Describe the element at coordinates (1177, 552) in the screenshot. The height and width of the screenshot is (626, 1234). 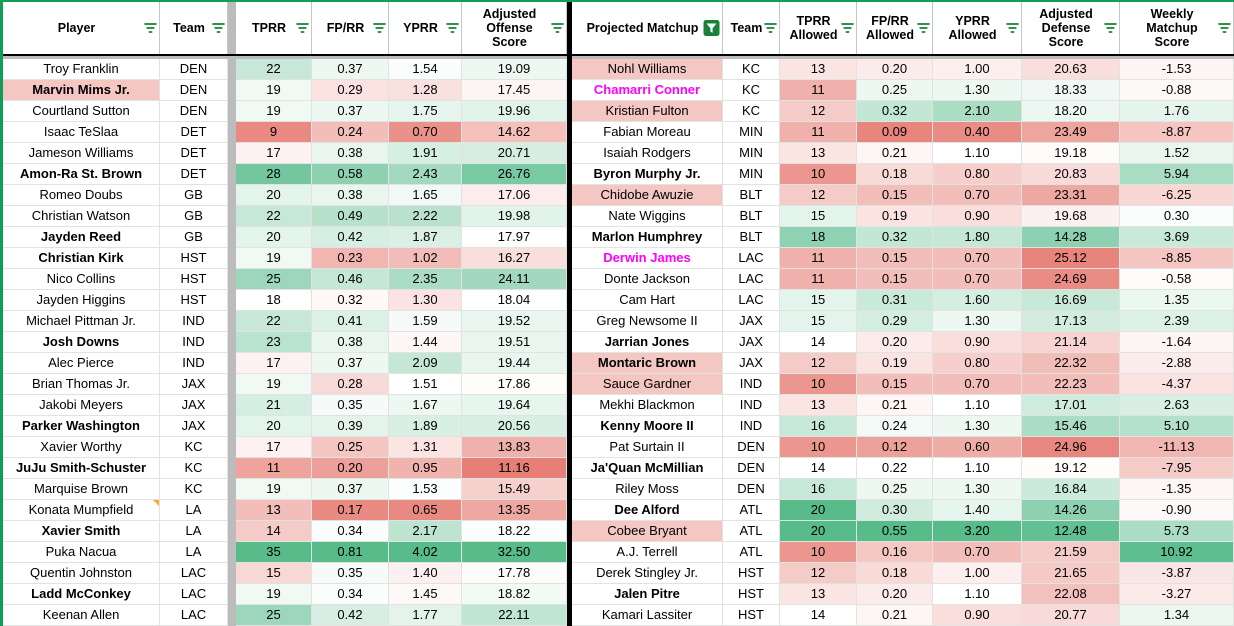
I see `weekly_score-cell: 10.92` at that location.